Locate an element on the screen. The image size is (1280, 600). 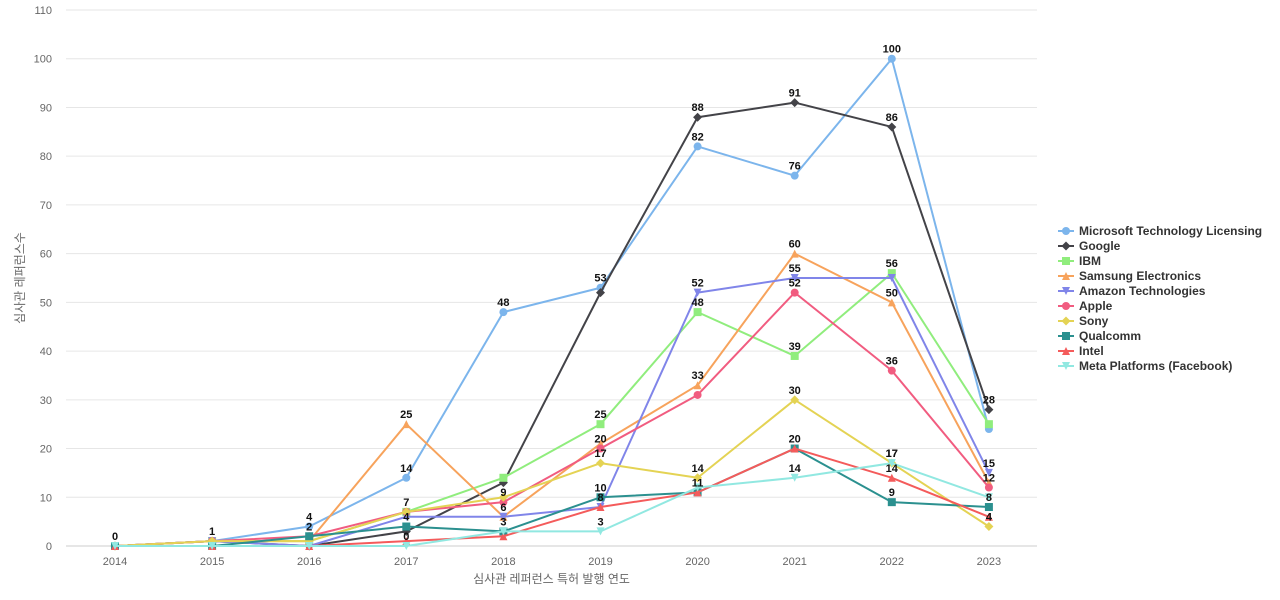
data-label: 25 is located at coordinates (406, 415).